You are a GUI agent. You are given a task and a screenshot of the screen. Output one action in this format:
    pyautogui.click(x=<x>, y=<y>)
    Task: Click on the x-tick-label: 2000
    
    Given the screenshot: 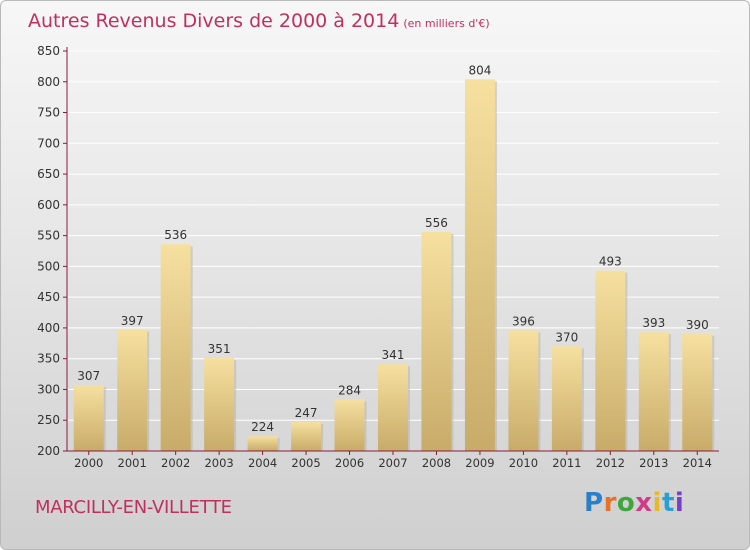 What is the action you would take?
    pyautogui.click(x=88, y=463)
    